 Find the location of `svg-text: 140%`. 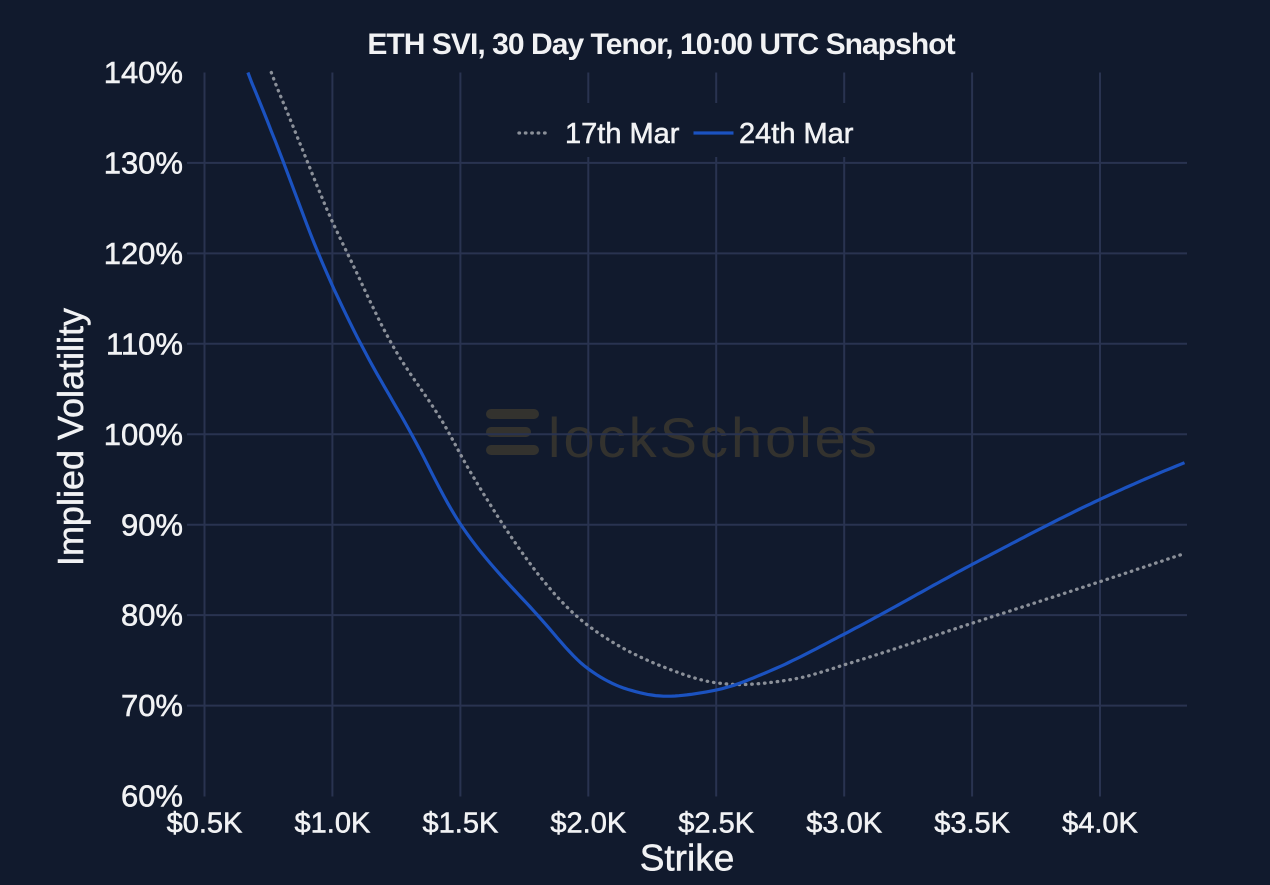

svg-text: 140% is located at coordinates (143, 72).